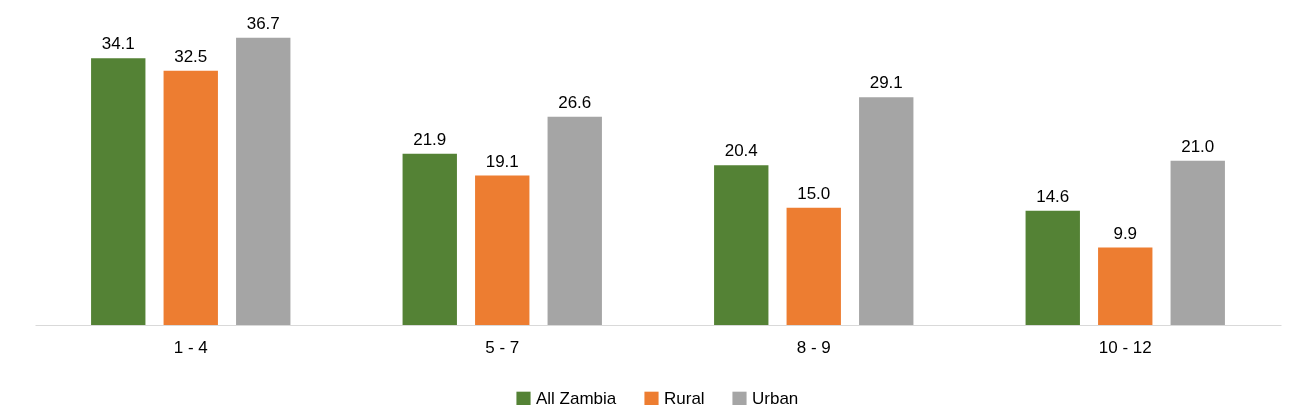 The width and height of the screenshot is (1303, 405). I want to click on x-tick-label: 10 - 12, so click(1125, 347).